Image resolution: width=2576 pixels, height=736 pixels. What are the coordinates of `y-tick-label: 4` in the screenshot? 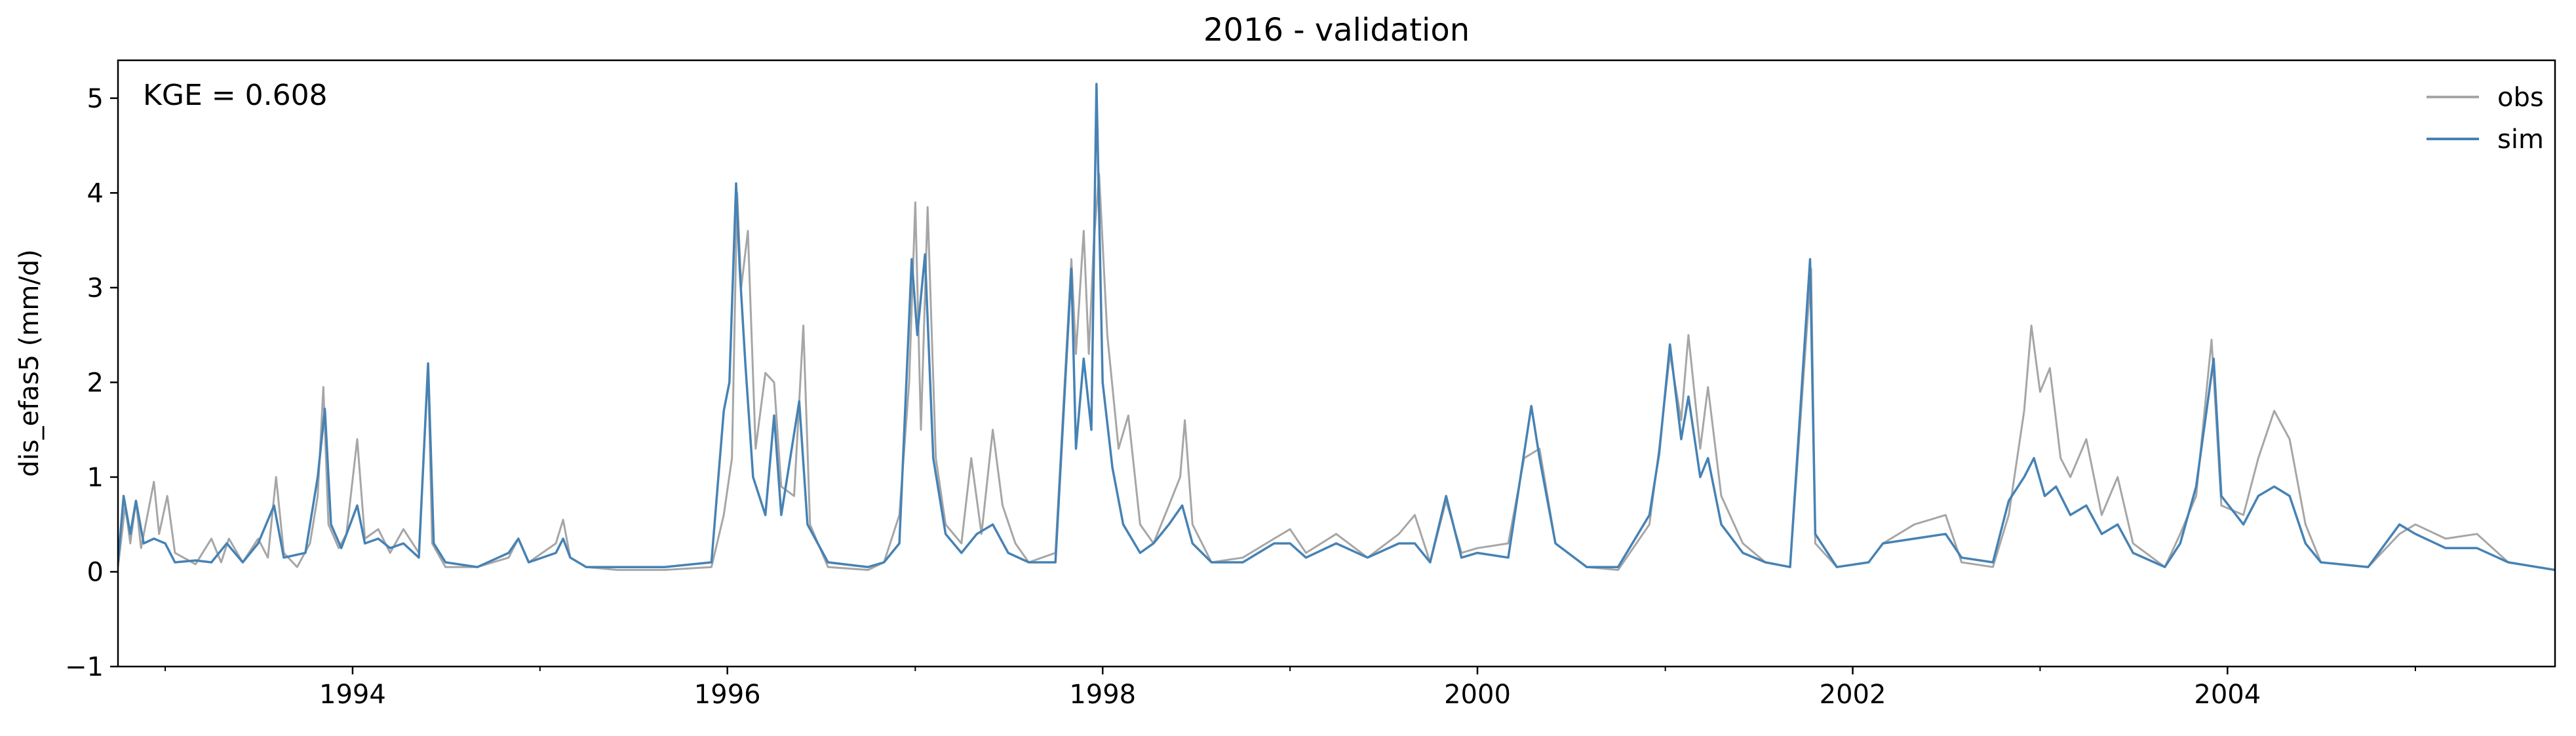 It's located at (95, 193).